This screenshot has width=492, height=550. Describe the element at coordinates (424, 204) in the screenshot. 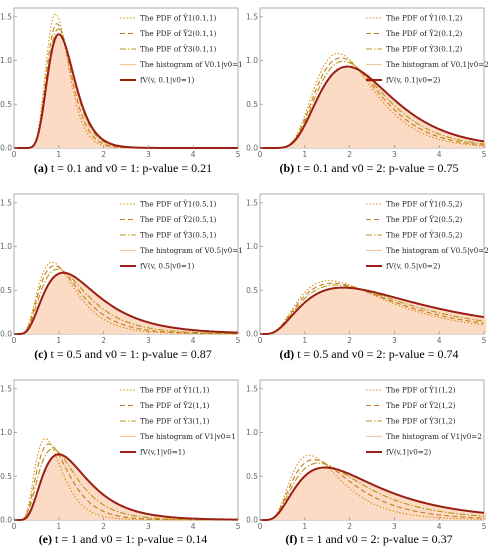

I see `legend-label: The PDF of Ŷ1(0.5,2)` at that location.